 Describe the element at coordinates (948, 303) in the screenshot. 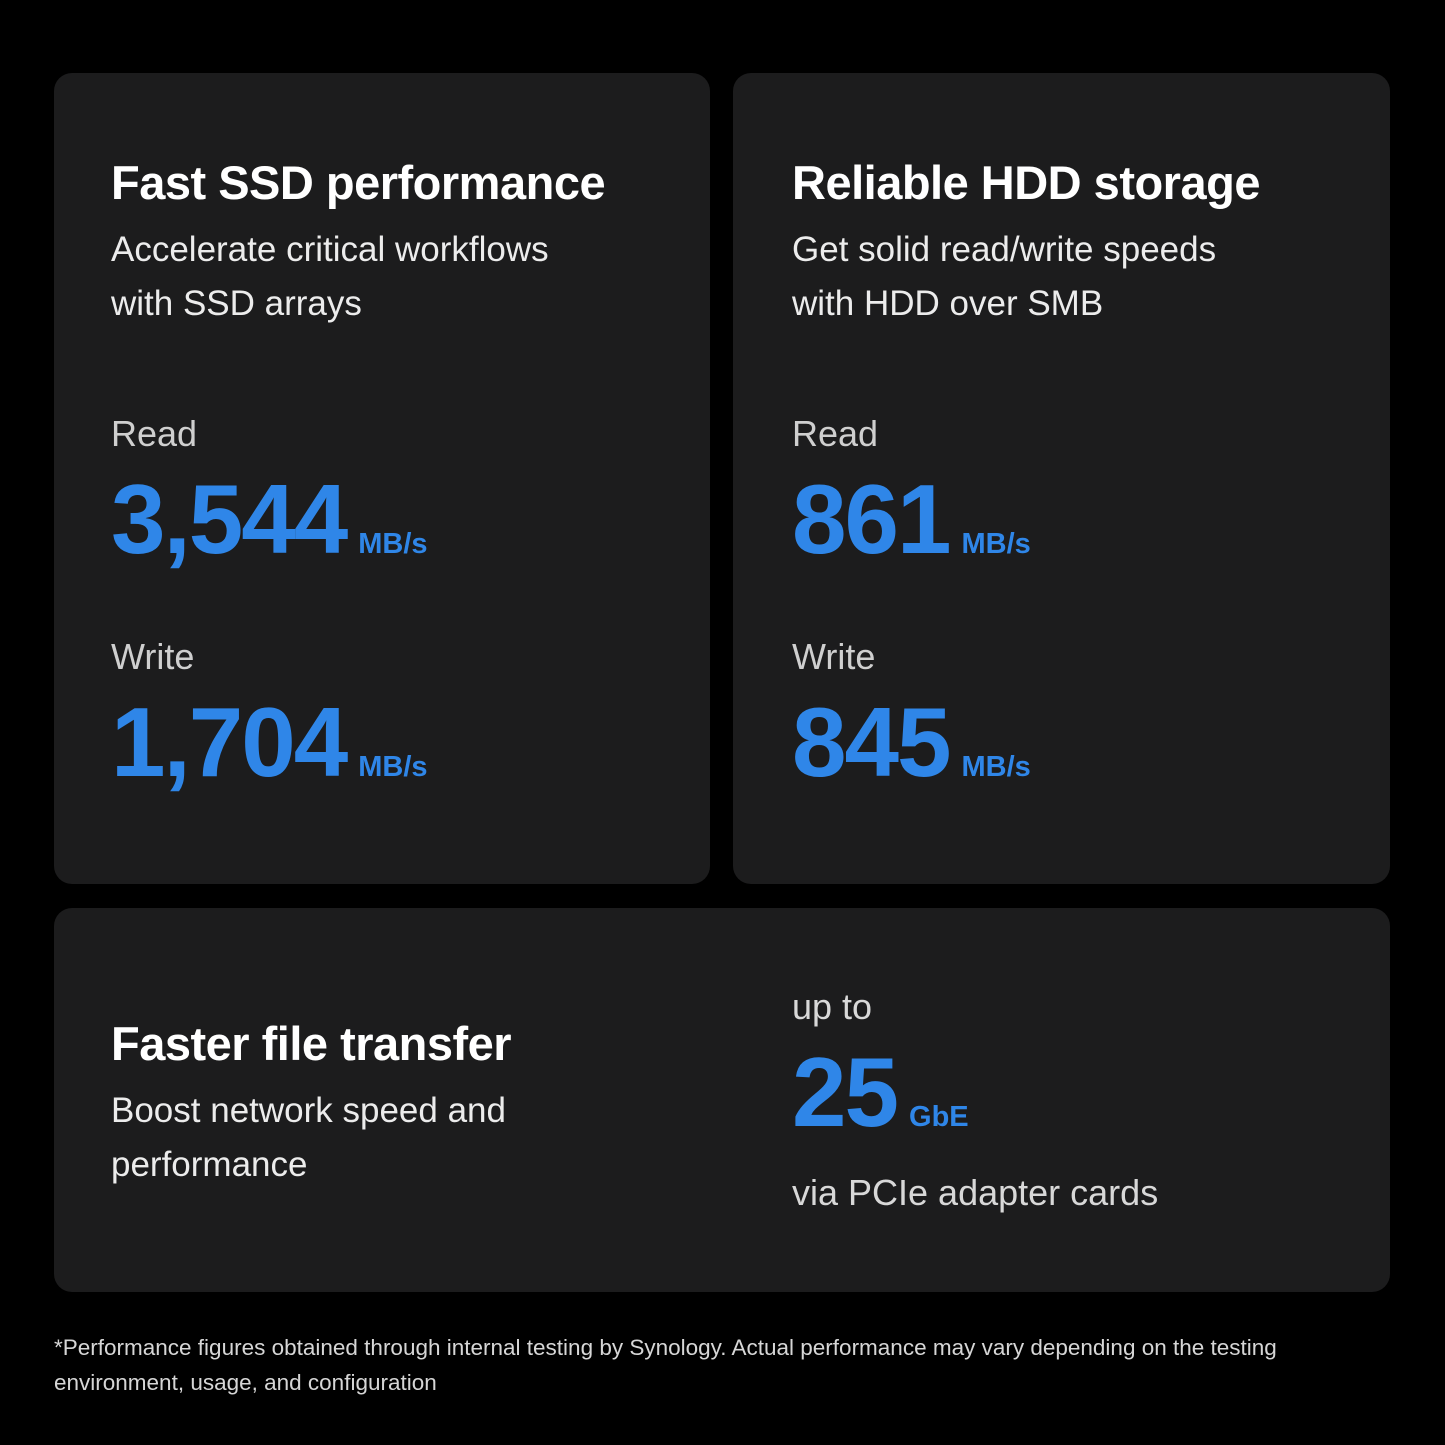

I see `hdd-card-subtitle-line2: with HDD over SMB` at that location.